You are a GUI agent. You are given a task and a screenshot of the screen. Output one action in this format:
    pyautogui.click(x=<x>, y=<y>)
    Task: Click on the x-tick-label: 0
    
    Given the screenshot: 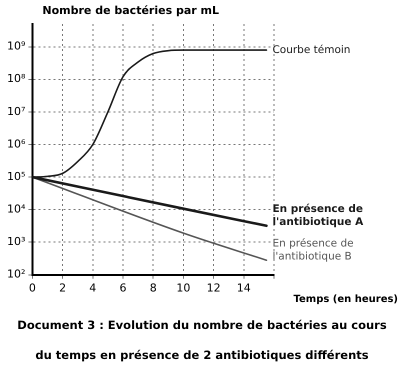 What is the action you would take?
    pyautogui.click(x=32, y=287)
    